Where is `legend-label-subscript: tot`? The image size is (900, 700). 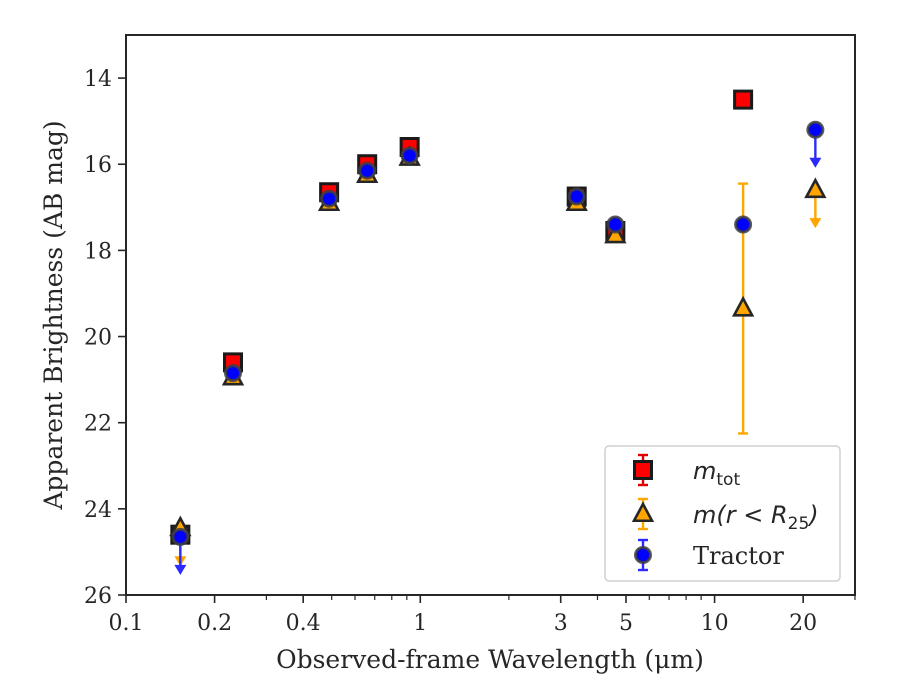
legend-label-subscript: tot is located at coordinates (728, 480).